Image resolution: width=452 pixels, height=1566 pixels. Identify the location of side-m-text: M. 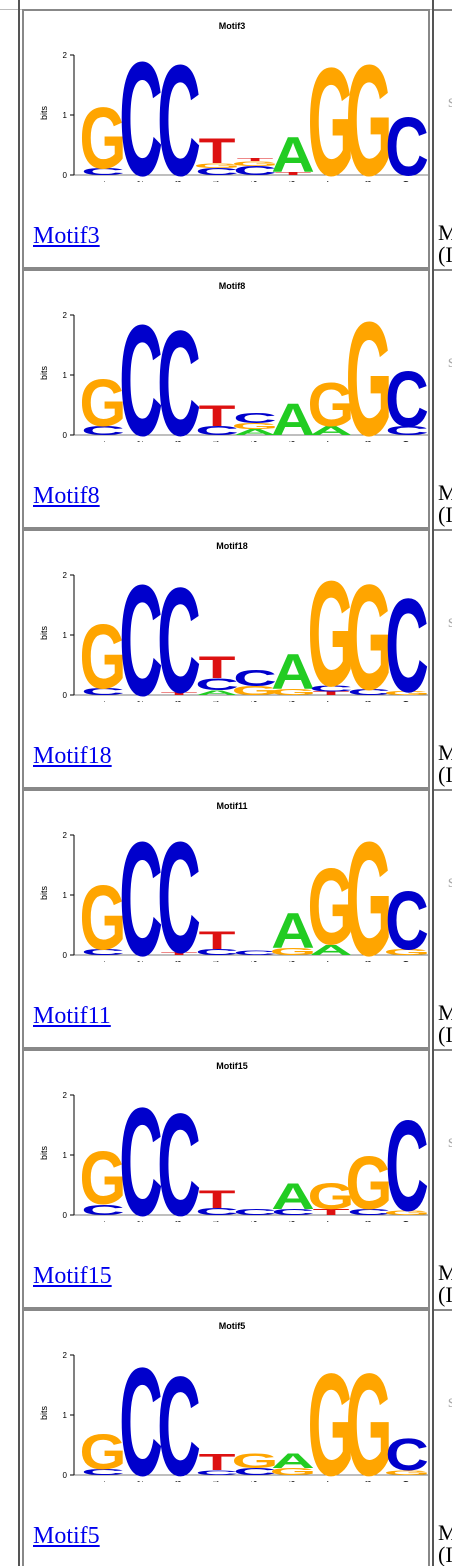
(445, 1532).